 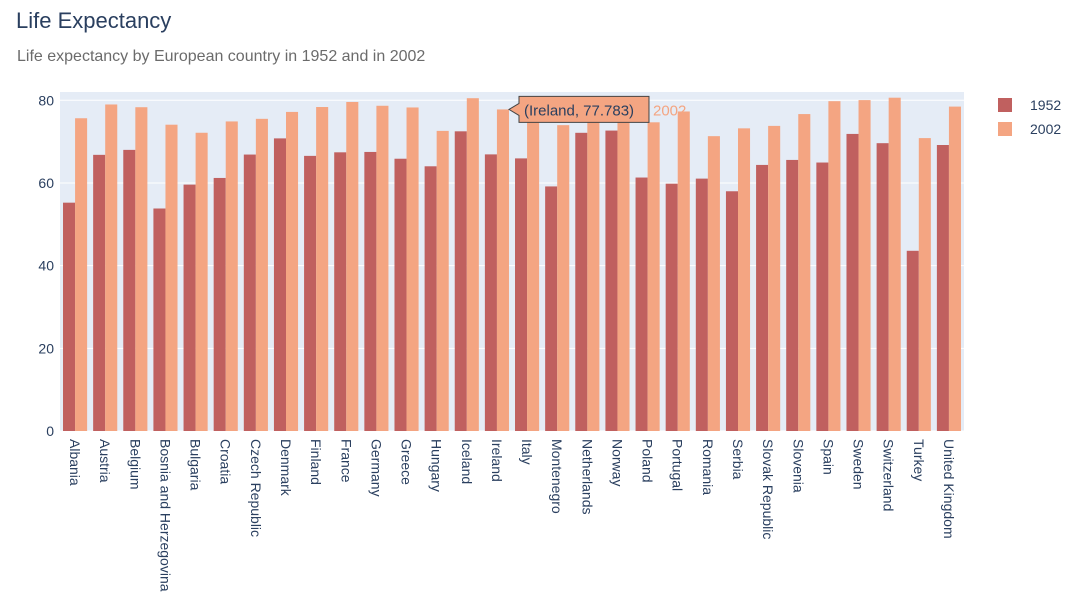 I want to click on bar-1952-portugal, so click(x=671, y=307).